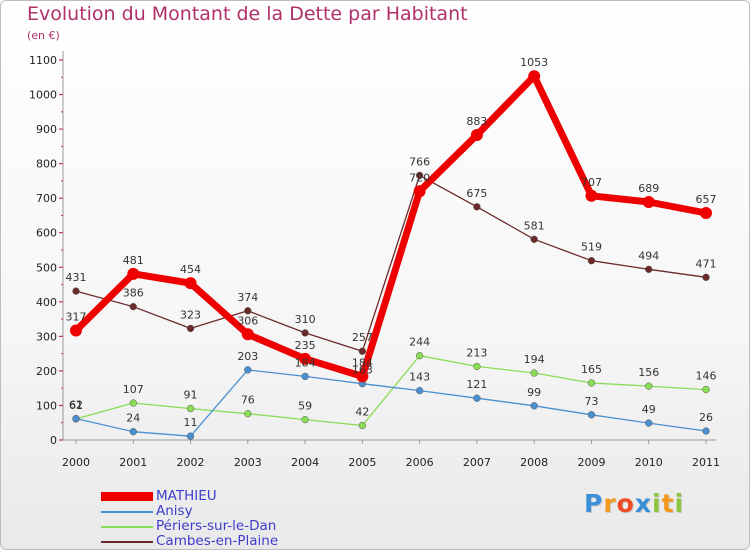  I want to click on series-line-p-riers-sur-le-dan, so click(391, 391).